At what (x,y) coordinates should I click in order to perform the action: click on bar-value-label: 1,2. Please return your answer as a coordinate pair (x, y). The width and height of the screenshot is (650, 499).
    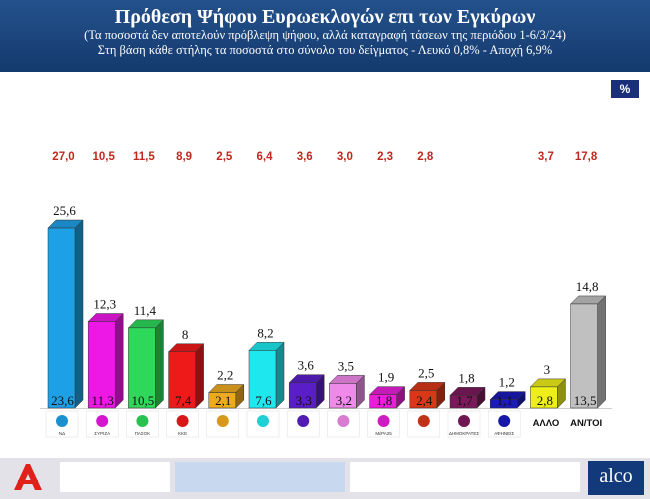
    Looking at the image, I should click on (507, 382).